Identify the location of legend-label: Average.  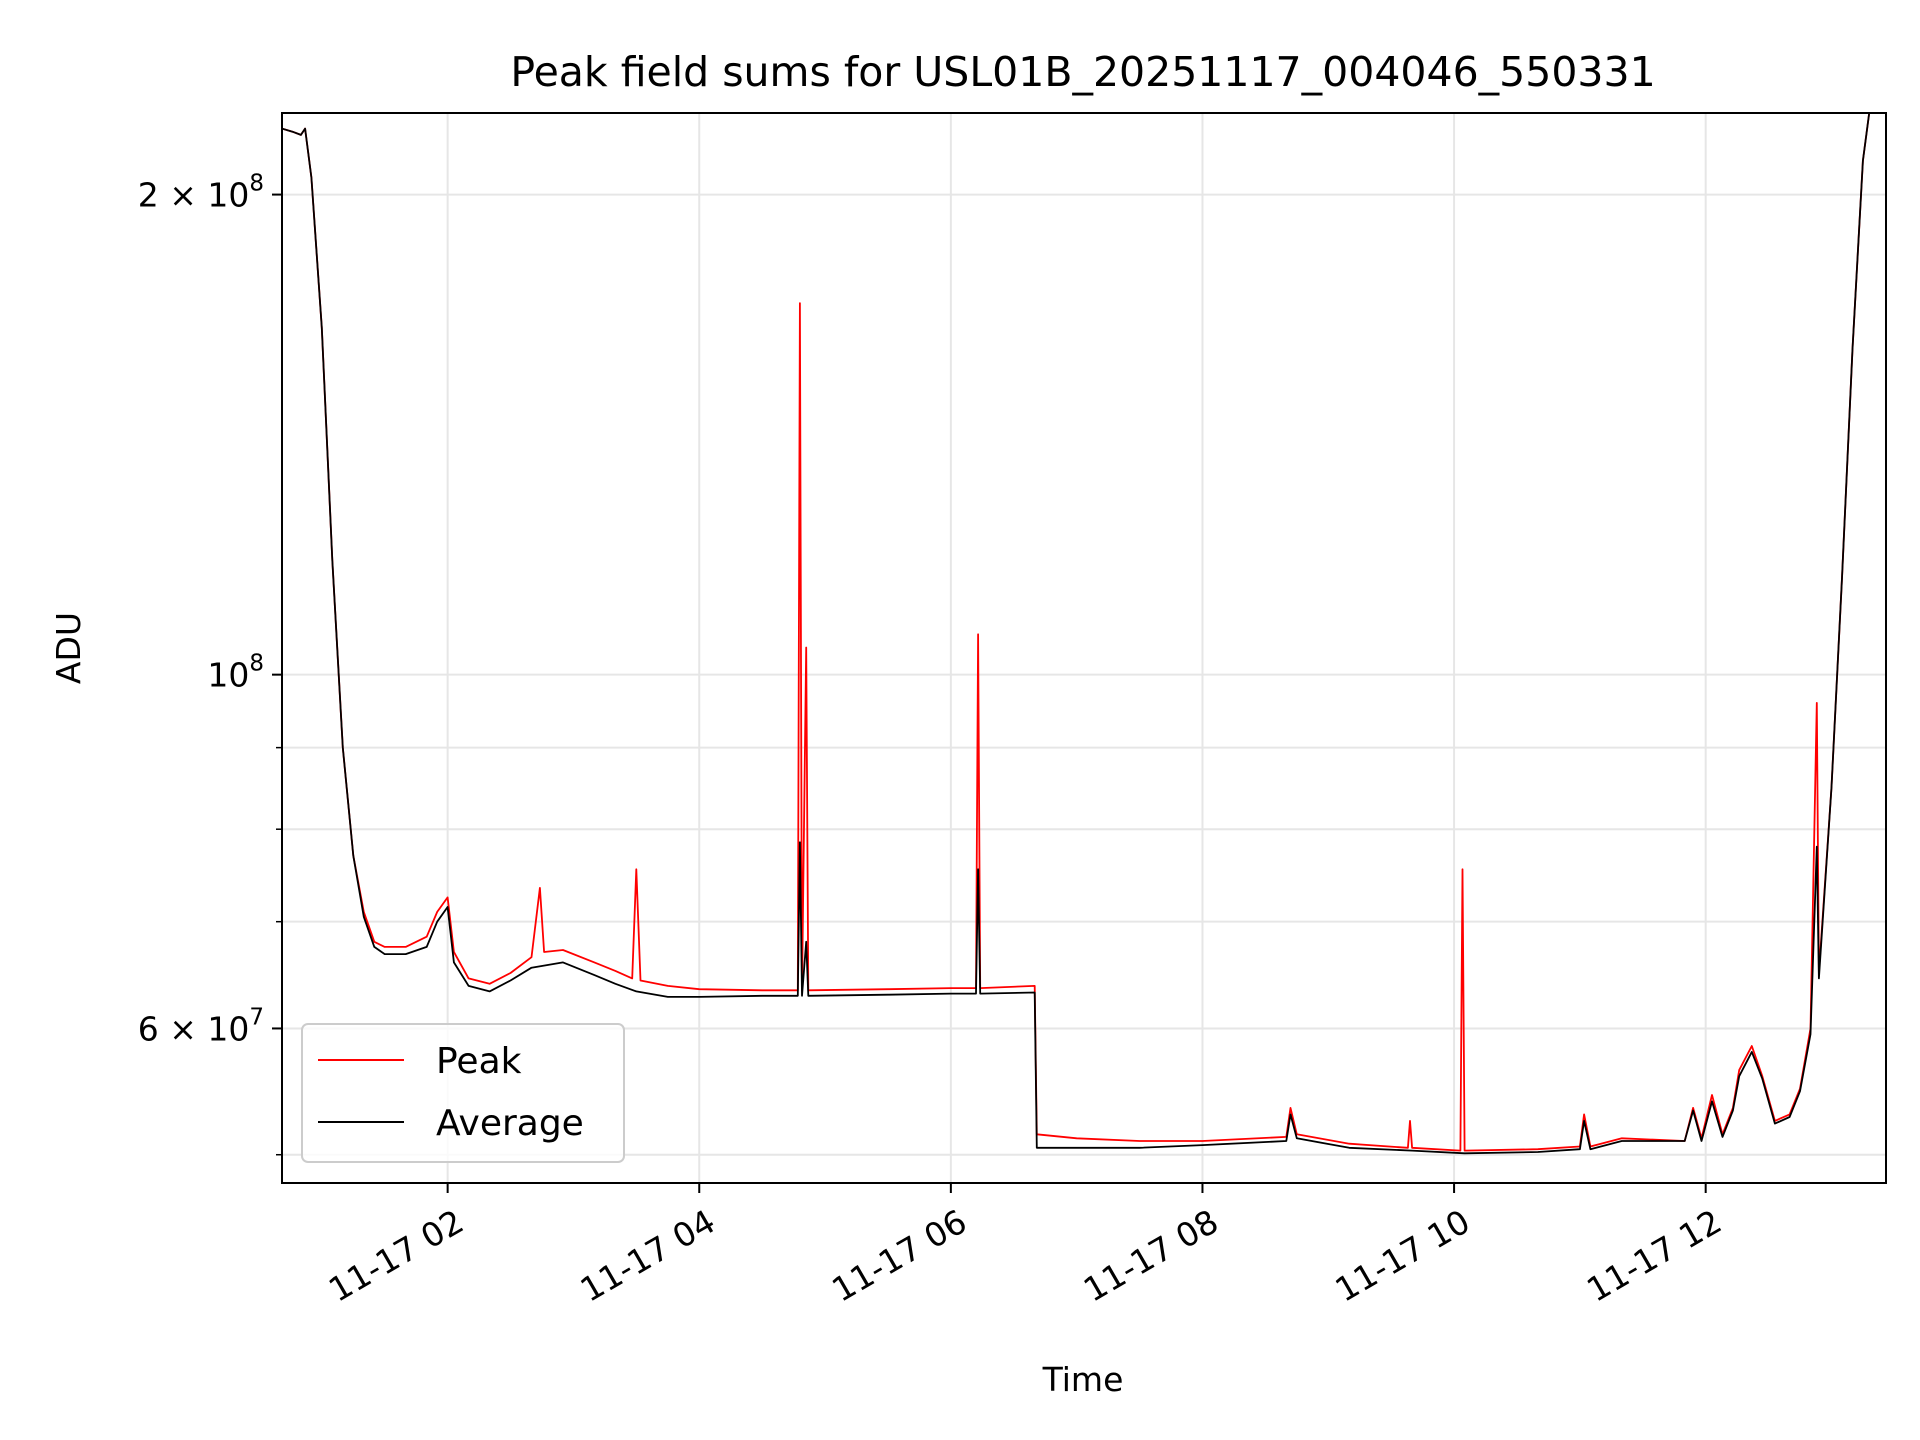
(510, 1123).